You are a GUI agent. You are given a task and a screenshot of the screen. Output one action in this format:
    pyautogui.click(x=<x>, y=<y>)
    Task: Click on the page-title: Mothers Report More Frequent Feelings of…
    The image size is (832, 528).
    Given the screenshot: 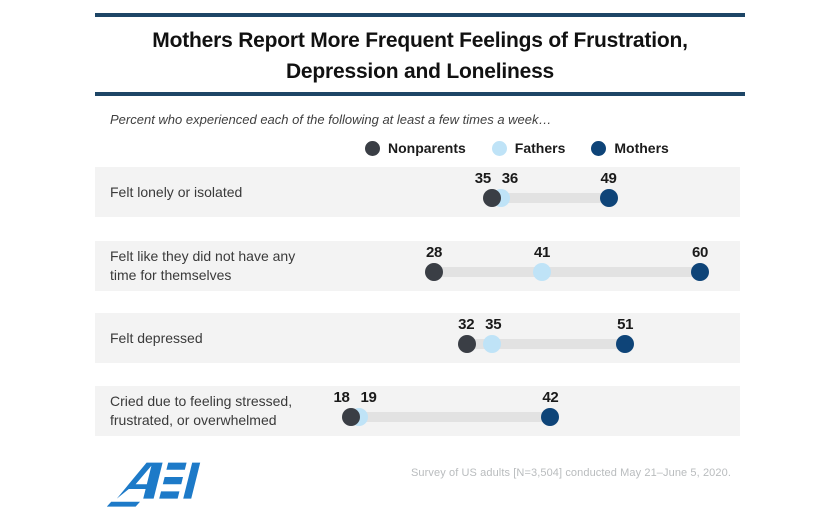 What is the action you would take?
    pyautogui.click(x=420, y=56)
    